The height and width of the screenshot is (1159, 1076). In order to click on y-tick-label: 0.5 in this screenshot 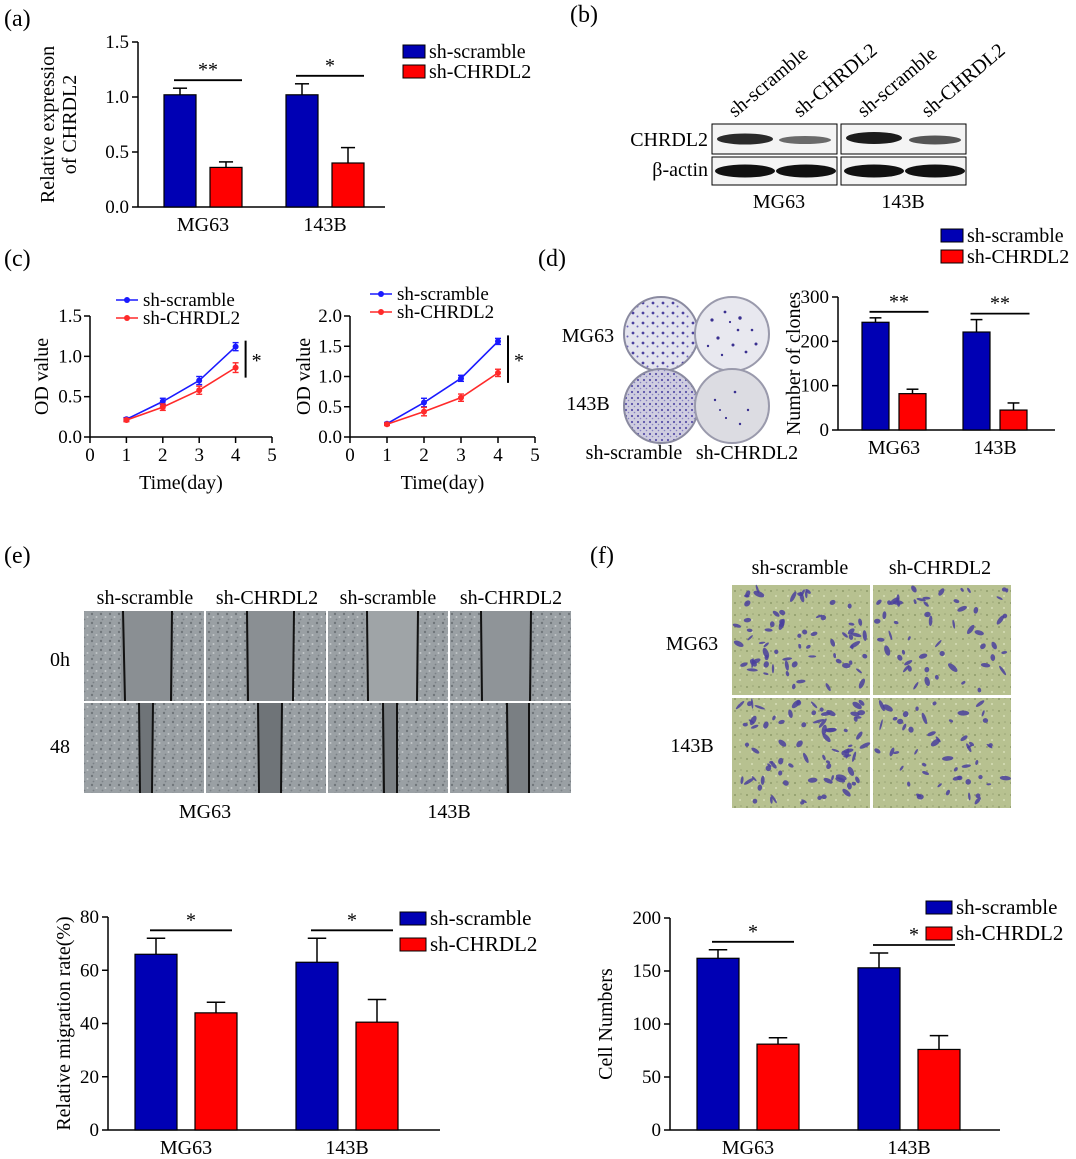, I will do `click(330, 407)`.